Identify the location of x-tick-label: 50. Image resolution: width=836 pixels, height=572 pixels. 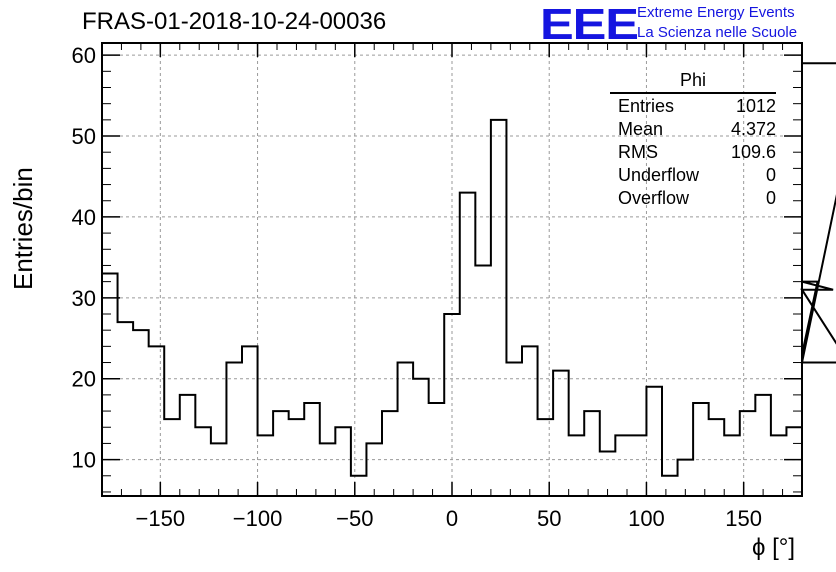
(549, 518).